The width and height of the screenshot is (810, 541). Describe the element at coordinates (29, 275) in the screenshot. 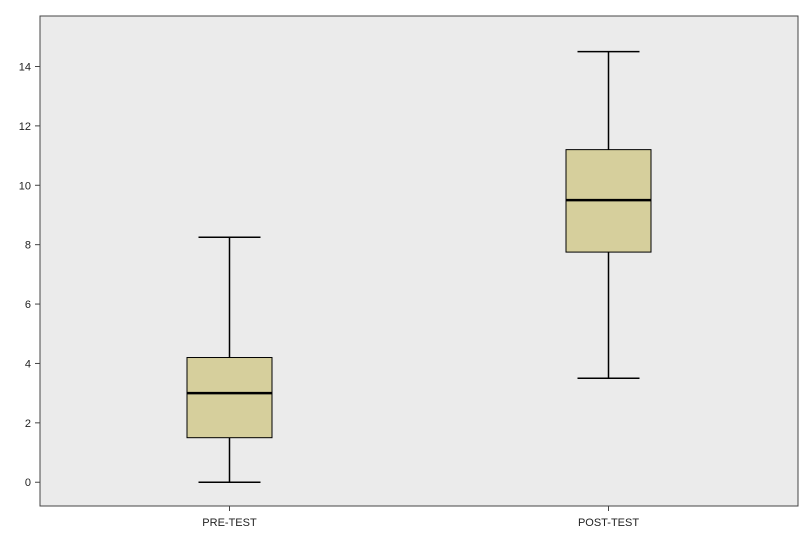

I see `y-axis: 0 2 4 6 8 10 12 14` at that location.